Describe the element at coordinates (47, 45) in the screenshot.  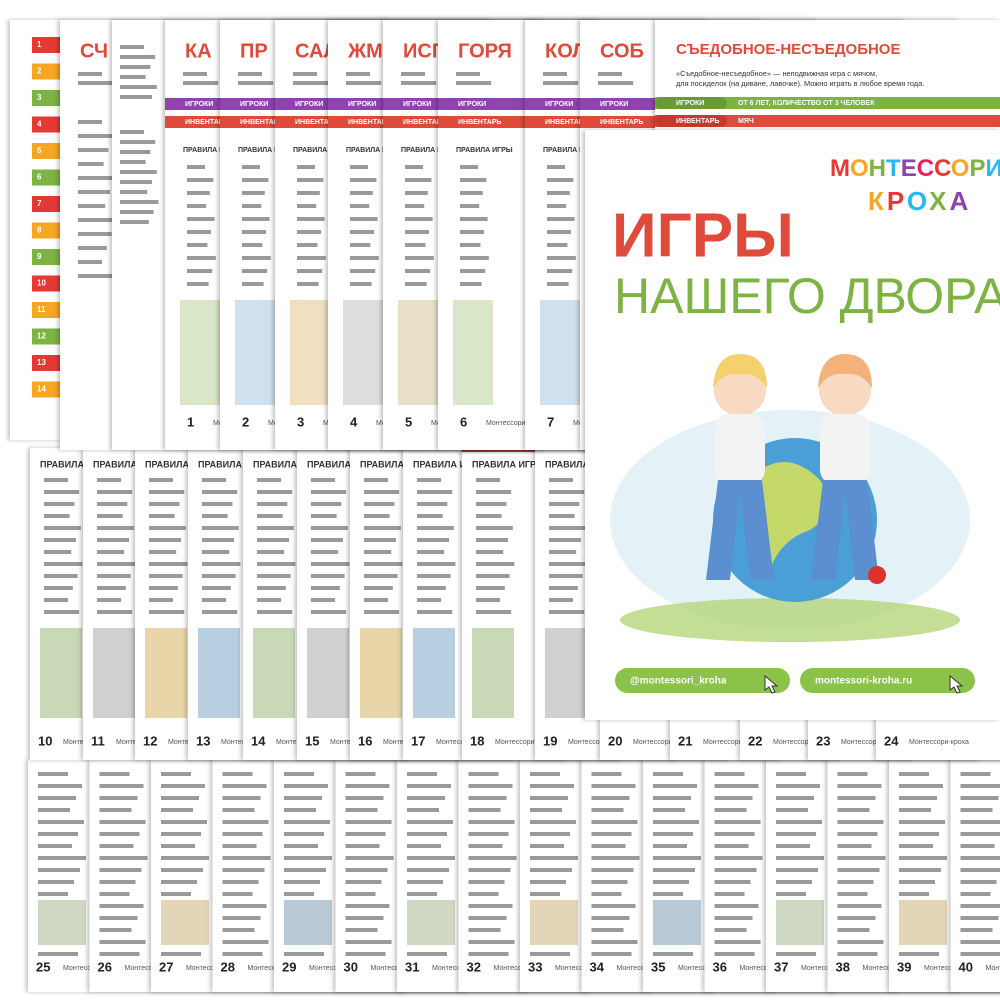
I see `list-badge` at that location.